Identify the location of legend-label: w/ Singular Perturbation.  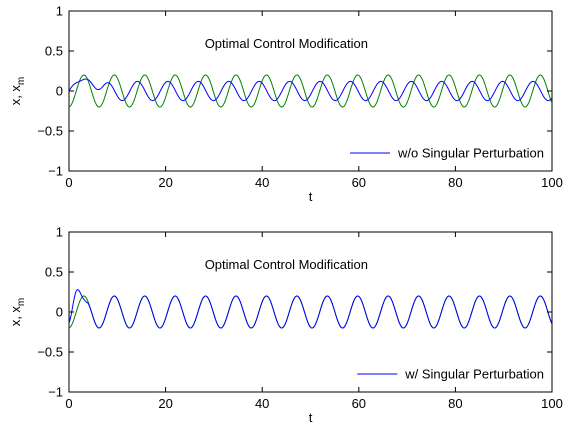
(474, 374).